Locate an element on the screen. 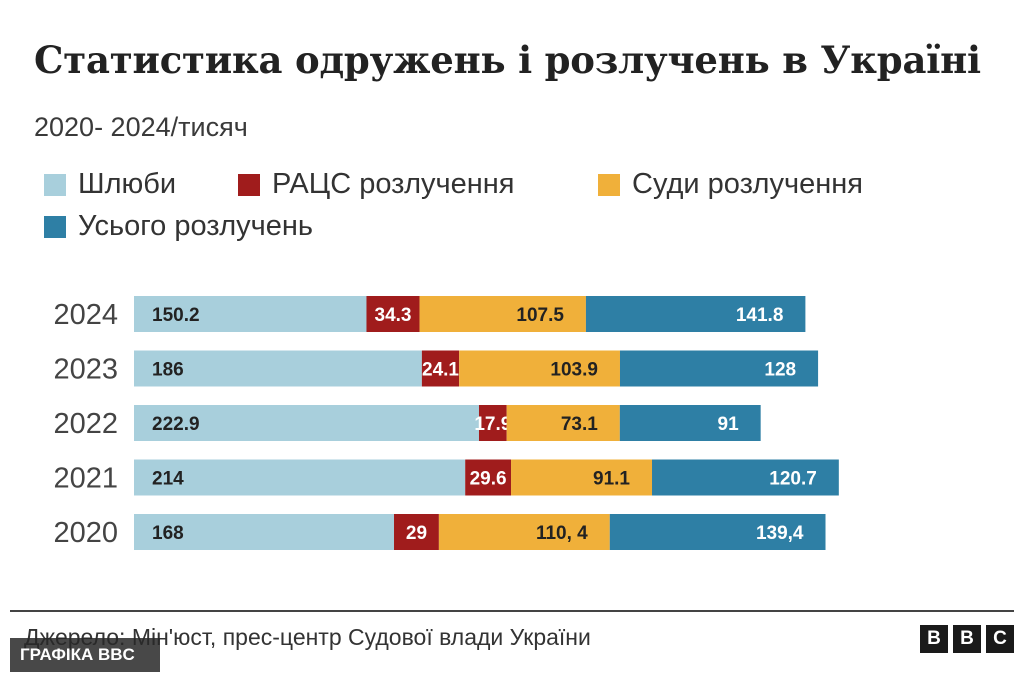 Image resolution: width=1024 pixels, height=675 pixels. legend-item-marriages: Шлюби is located at coordinates (110, 184).